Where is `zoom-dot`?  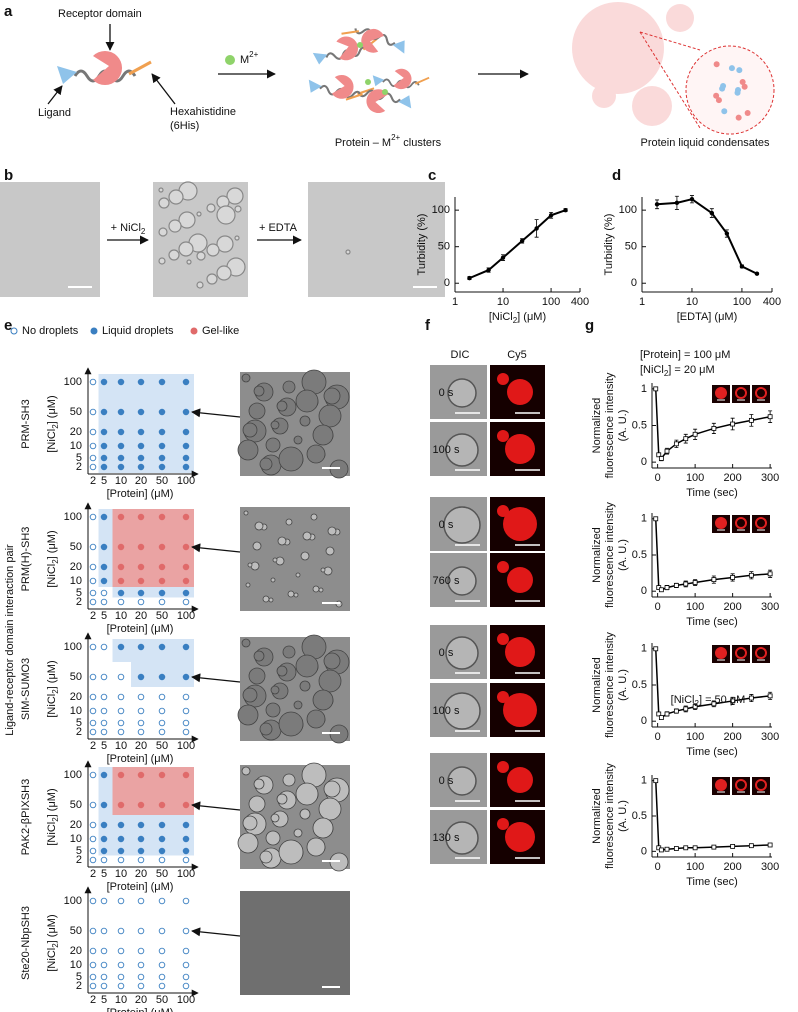 zoom-dot is located at coordinates (738, 117).